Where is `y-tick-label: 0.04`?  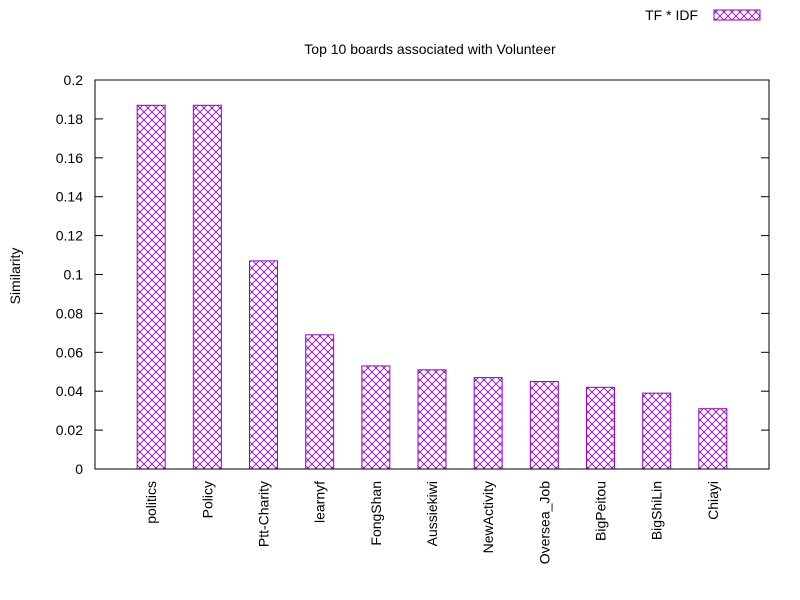
y-tick-label: 0.04 is located at coordinates (69, 391).